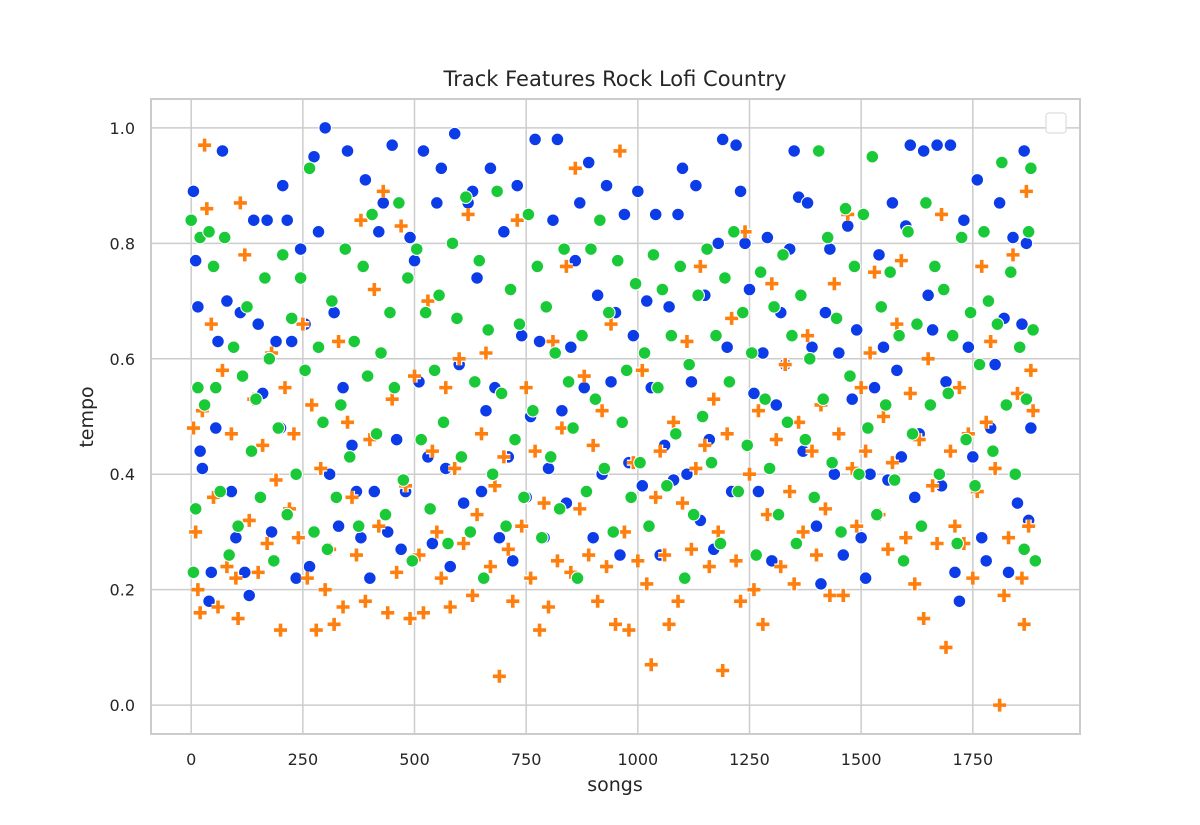 The height and width of the screenshot is (825, 1200). I want to click on x-tick-label: 1000, so click(637, 759).